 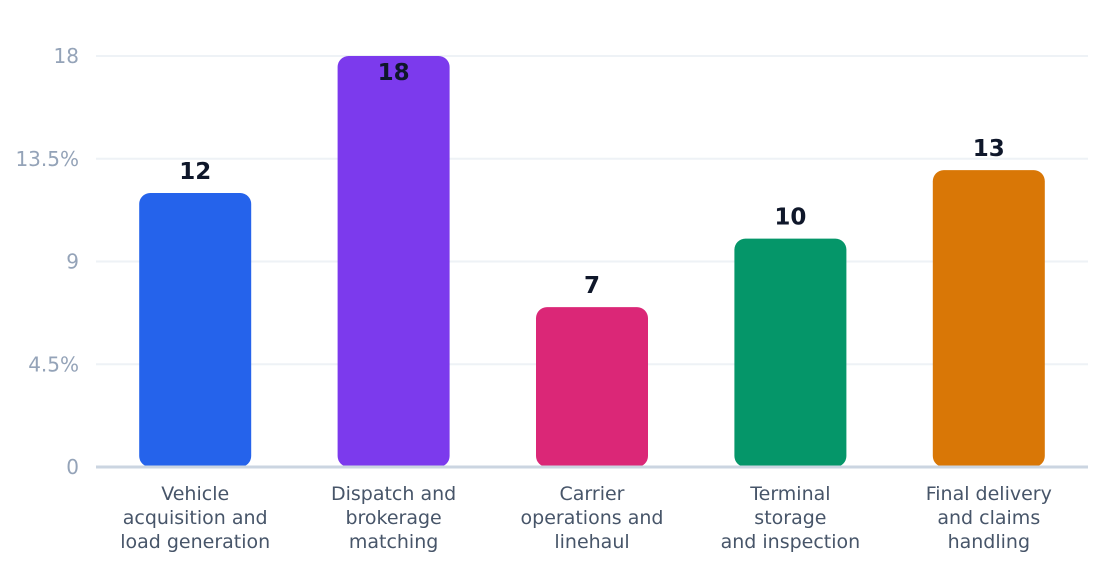 What do you see at coordinates (592, 286) in the screenshot?
I see `value-label: 7` at bounding box center [592, 286].